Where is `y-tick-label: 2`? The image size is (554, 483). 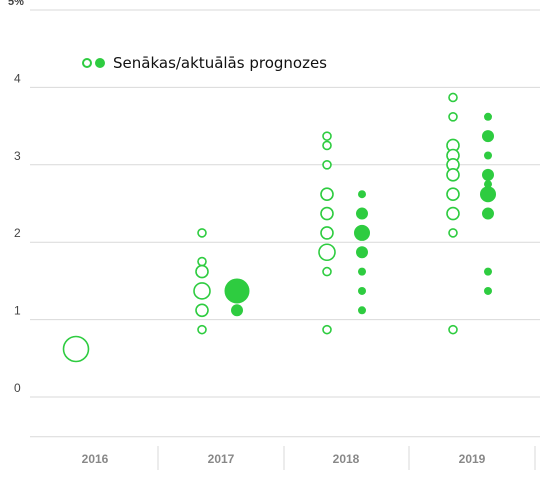 y-tick-label: 2 is located at coordinates (17, 233).